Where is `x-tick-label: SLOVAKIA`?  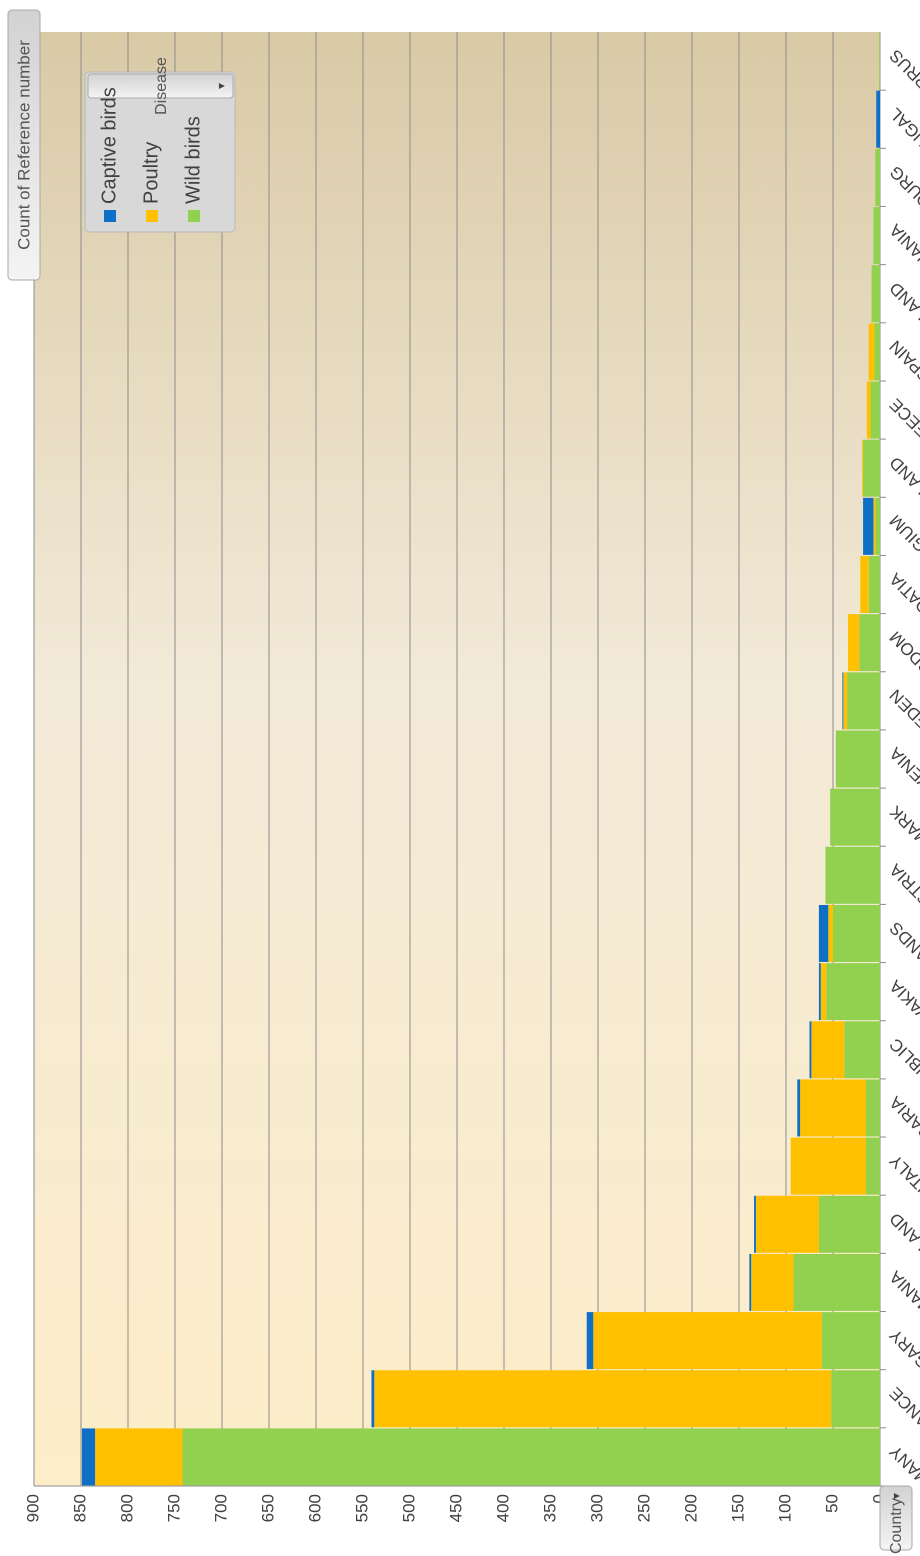 x-tick-label: SLOVAKIA is located at coordinates (902, 1012).